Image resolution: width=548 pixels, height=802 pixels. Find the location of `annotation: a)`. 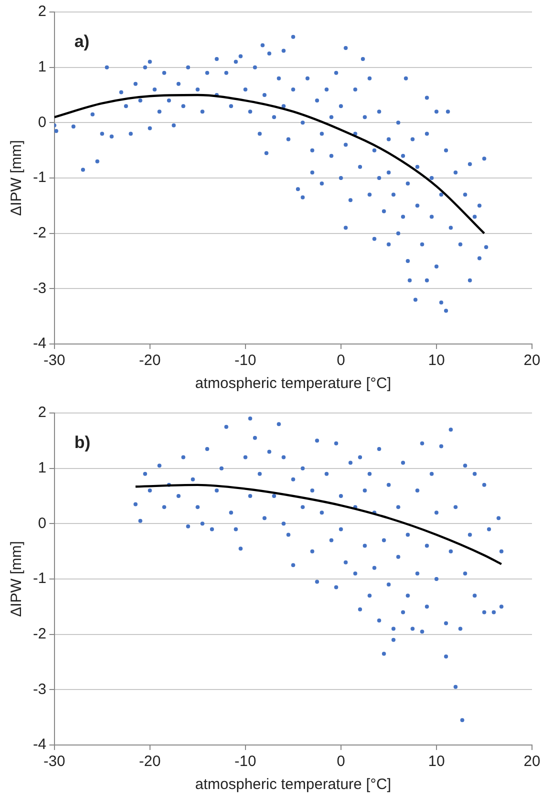

annotation: a) is located at coordinates (82, 42).